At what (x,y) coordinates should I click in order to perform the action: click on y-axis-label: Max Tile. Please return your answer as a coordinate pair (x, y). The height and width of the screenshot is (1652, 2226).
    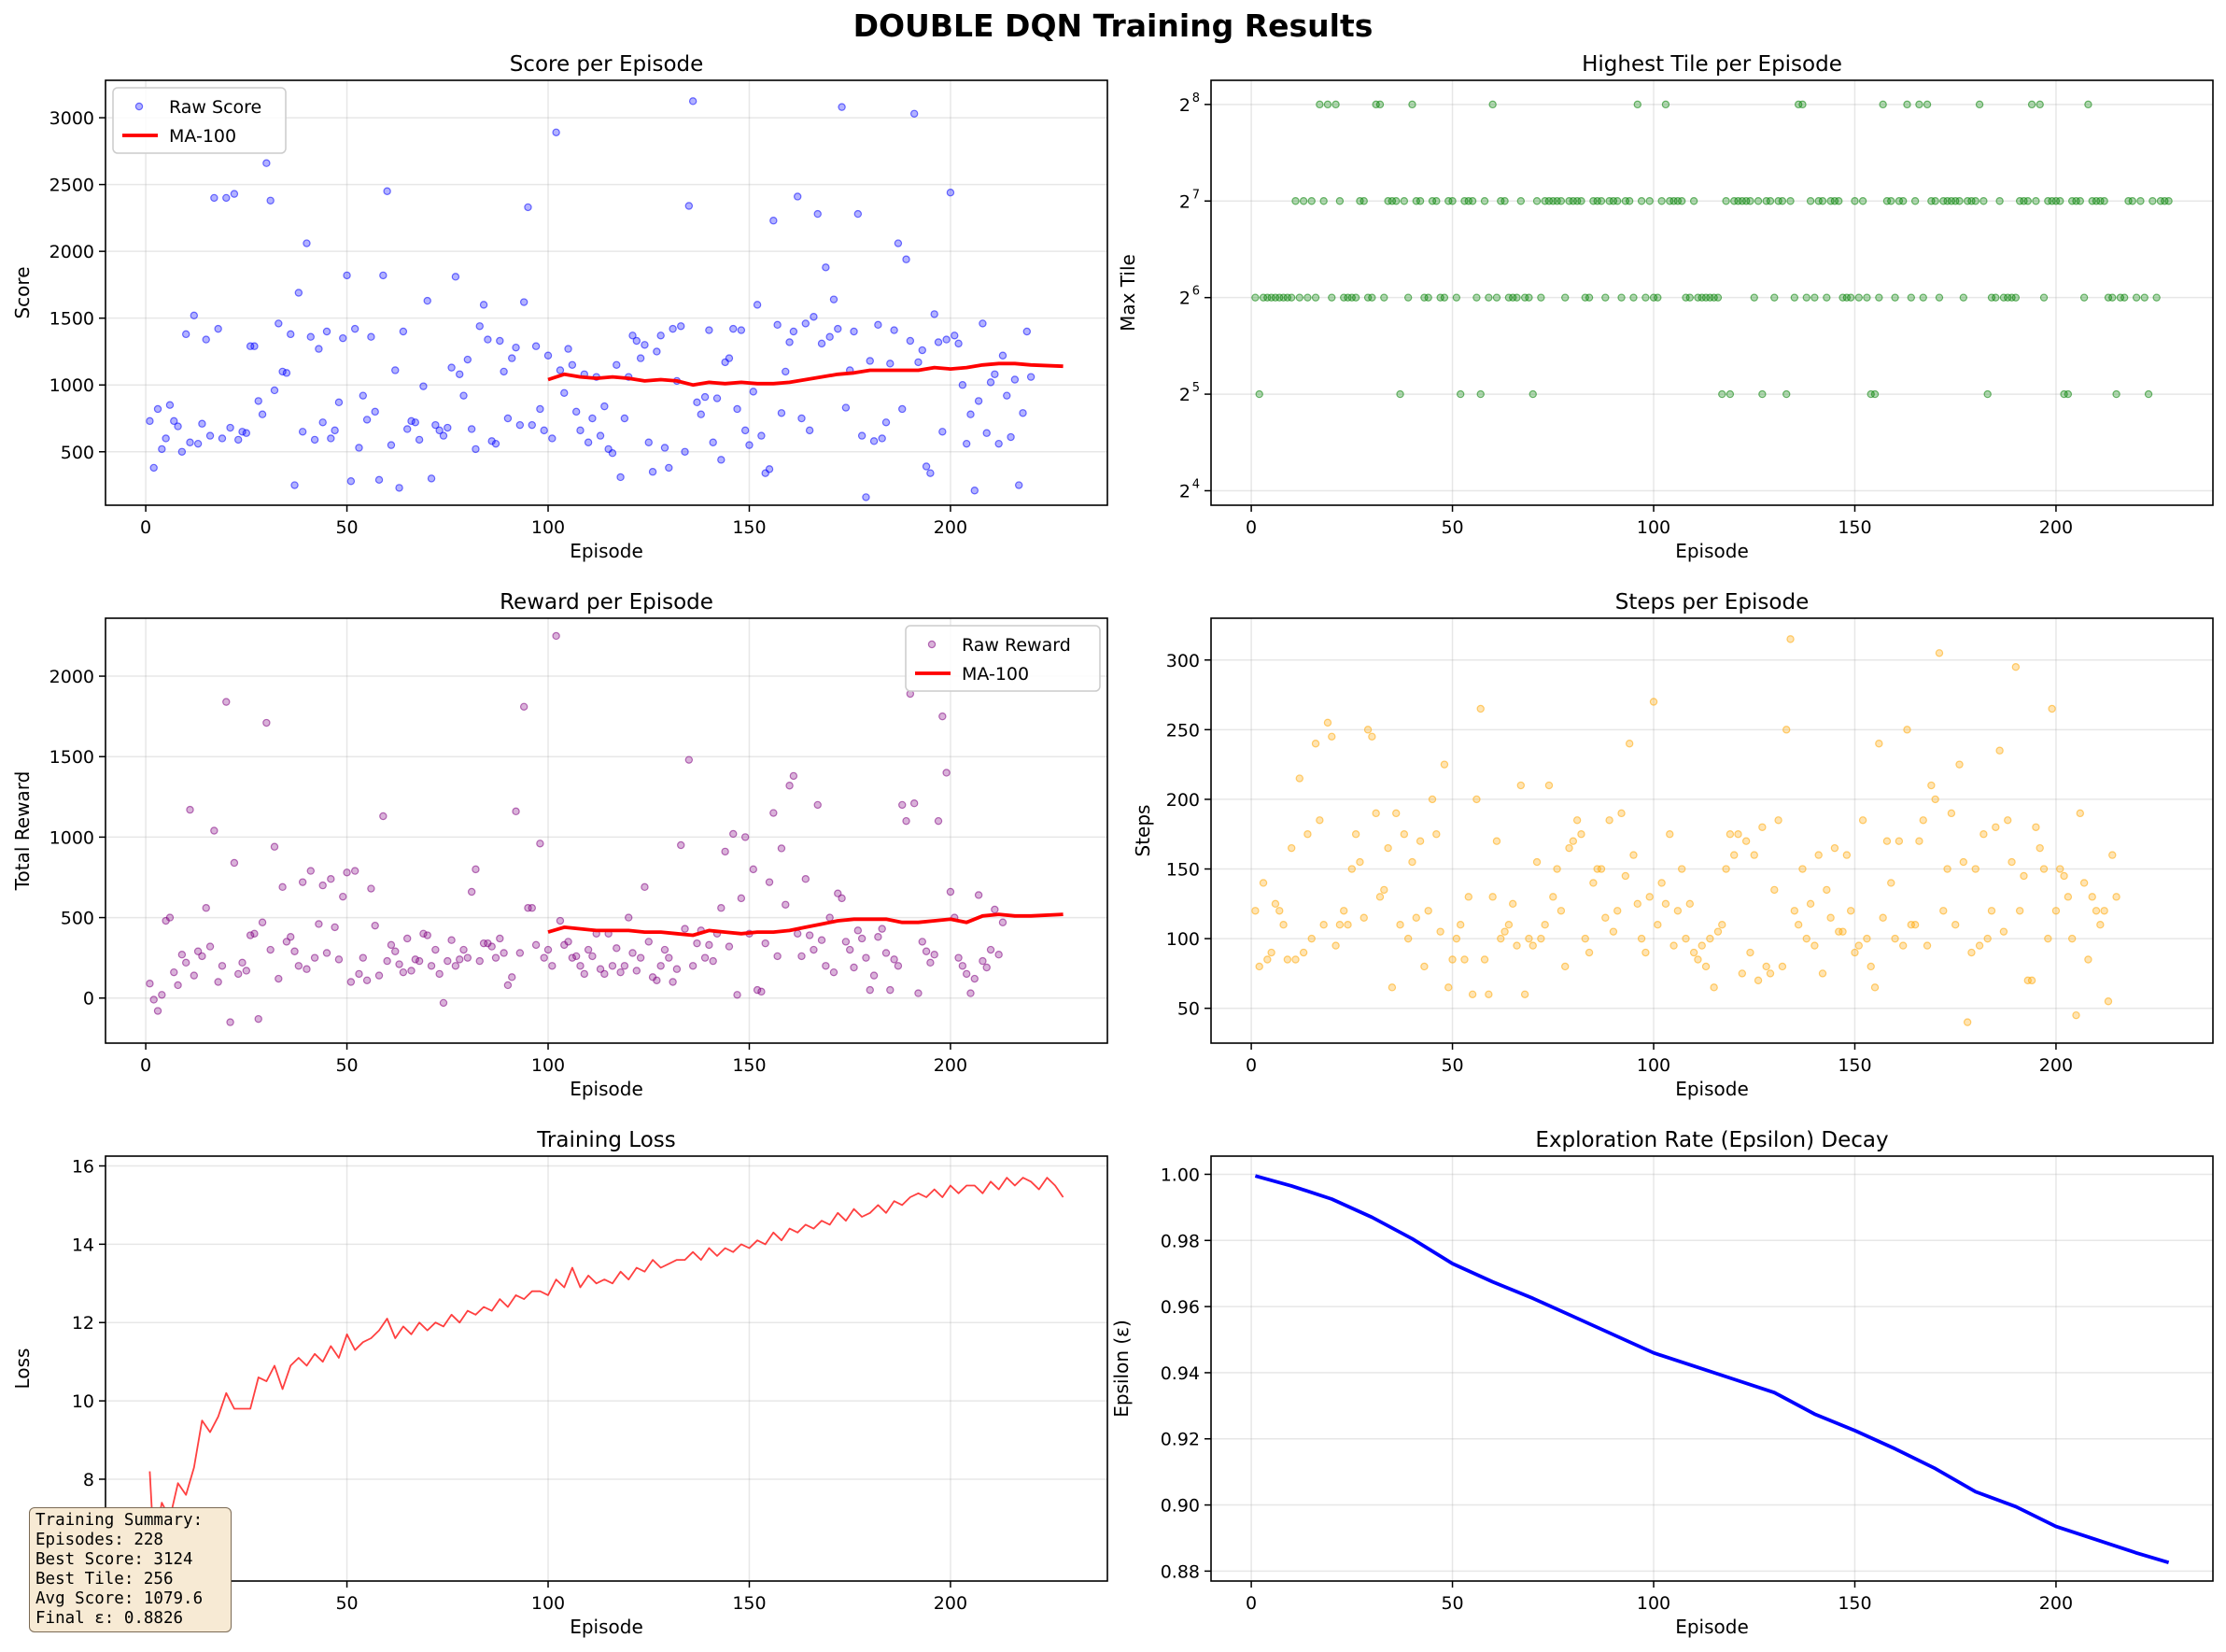
    Looking at the image, I should click on (1128, 293).